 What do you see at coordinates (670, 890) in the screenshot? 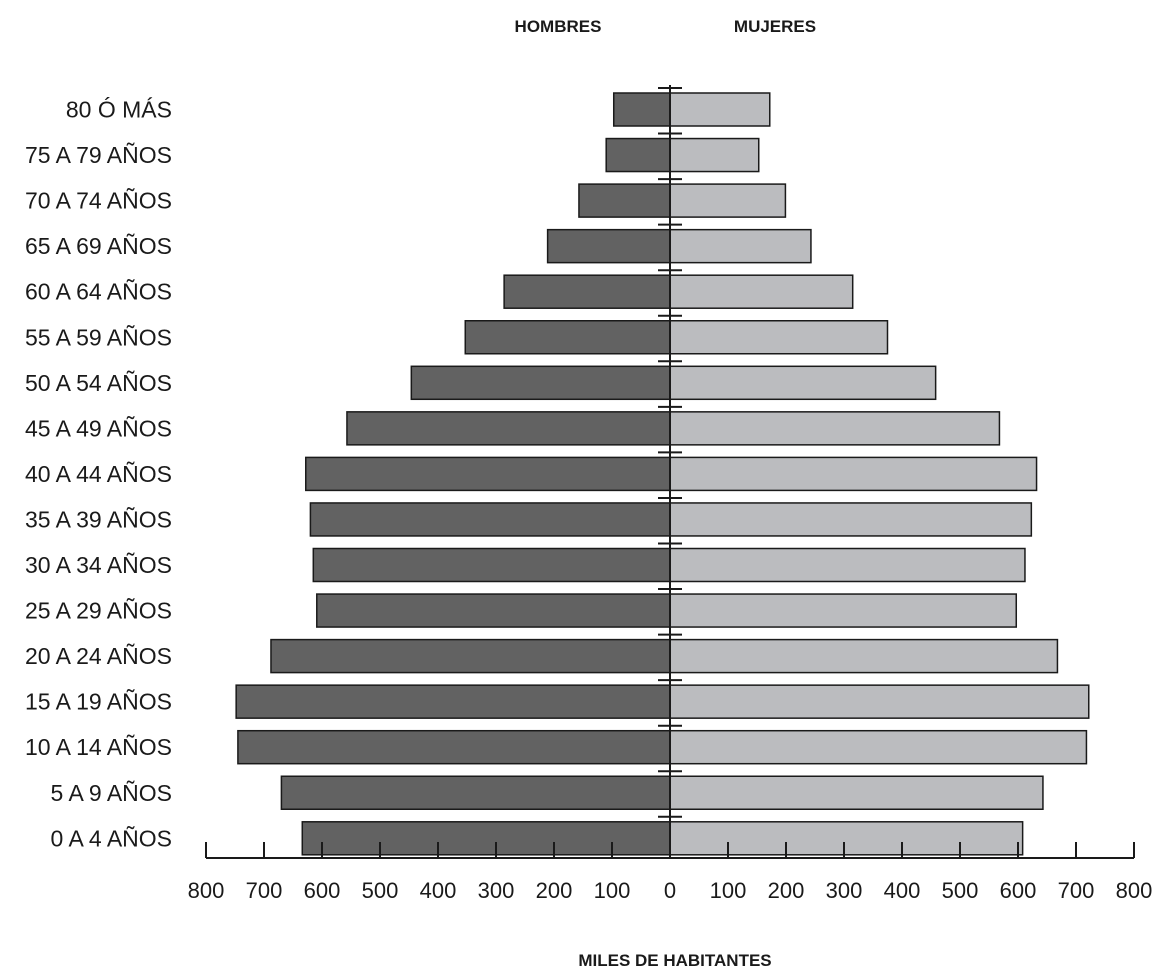
I see `x-tick-label: 0` at bounding box center [670, 890].